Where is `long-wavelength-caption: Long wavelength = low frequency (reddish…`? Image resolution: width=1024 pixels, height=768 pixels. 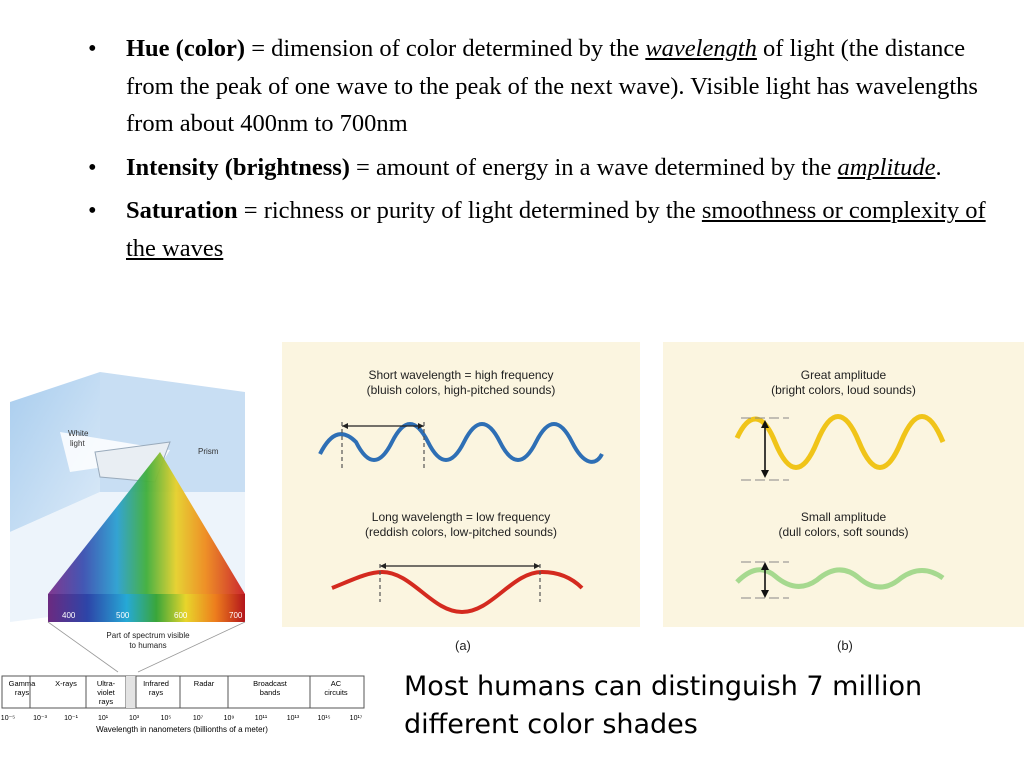 long-wavelength-caption: Long wavelength = low frequency (reddish… is located at coordinates (461, 524).